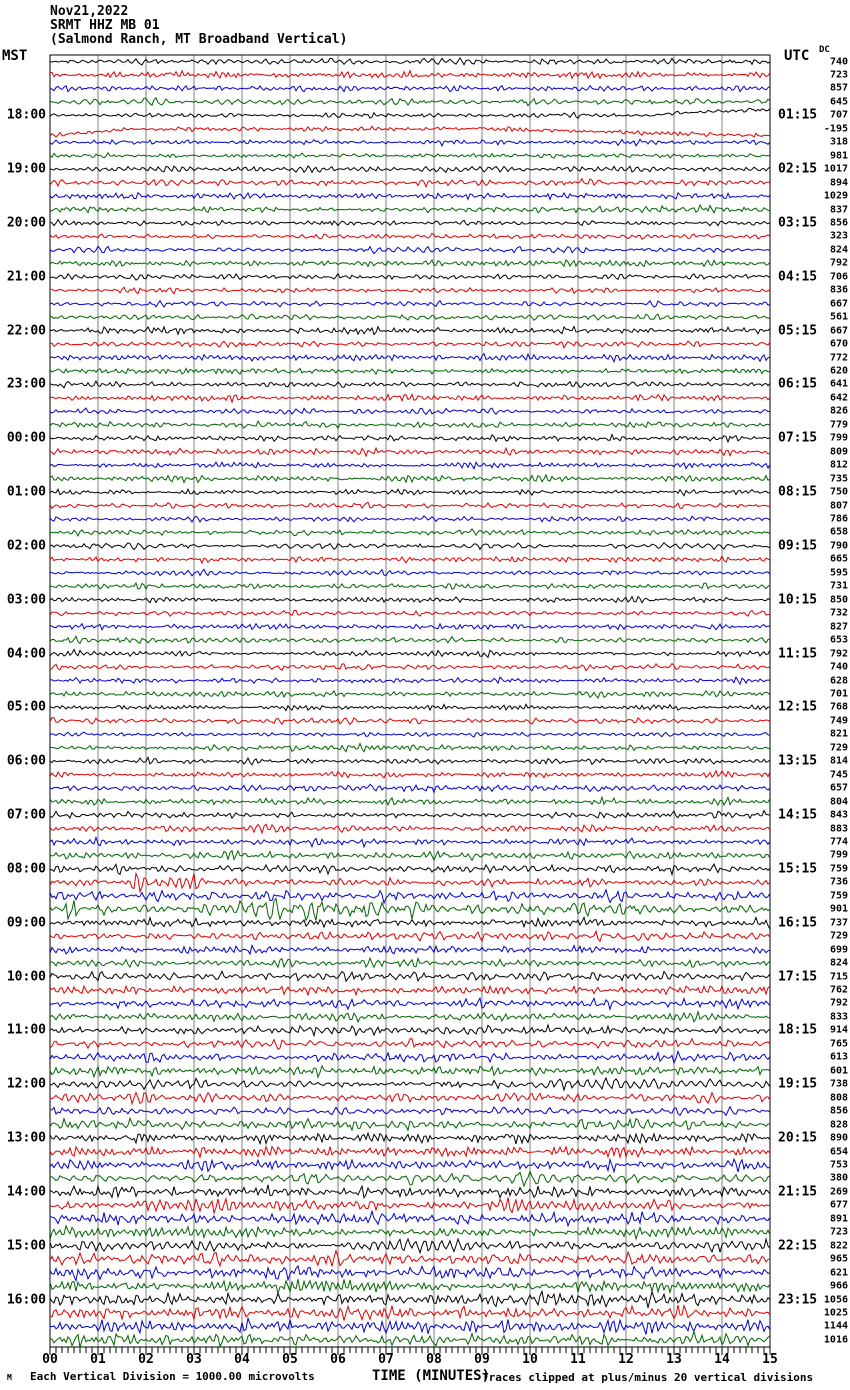 This screenshot has width=850, height=1390. I want to click on x-tick-label: 07, so click(386, 1359).